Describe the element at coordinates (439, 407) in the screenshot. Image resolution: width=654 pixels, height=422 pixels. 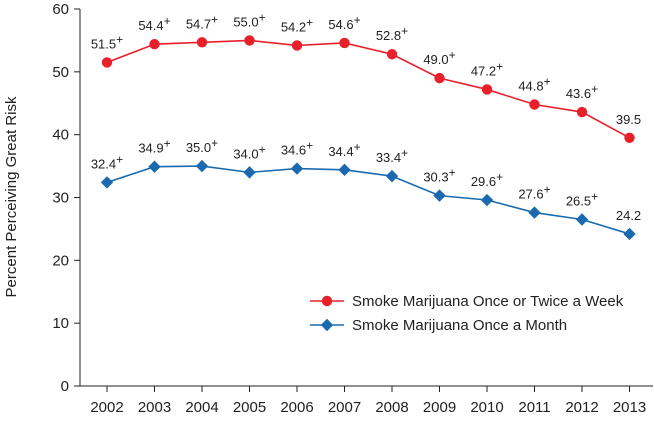
I see `x-tick-label: 2009` at that location.